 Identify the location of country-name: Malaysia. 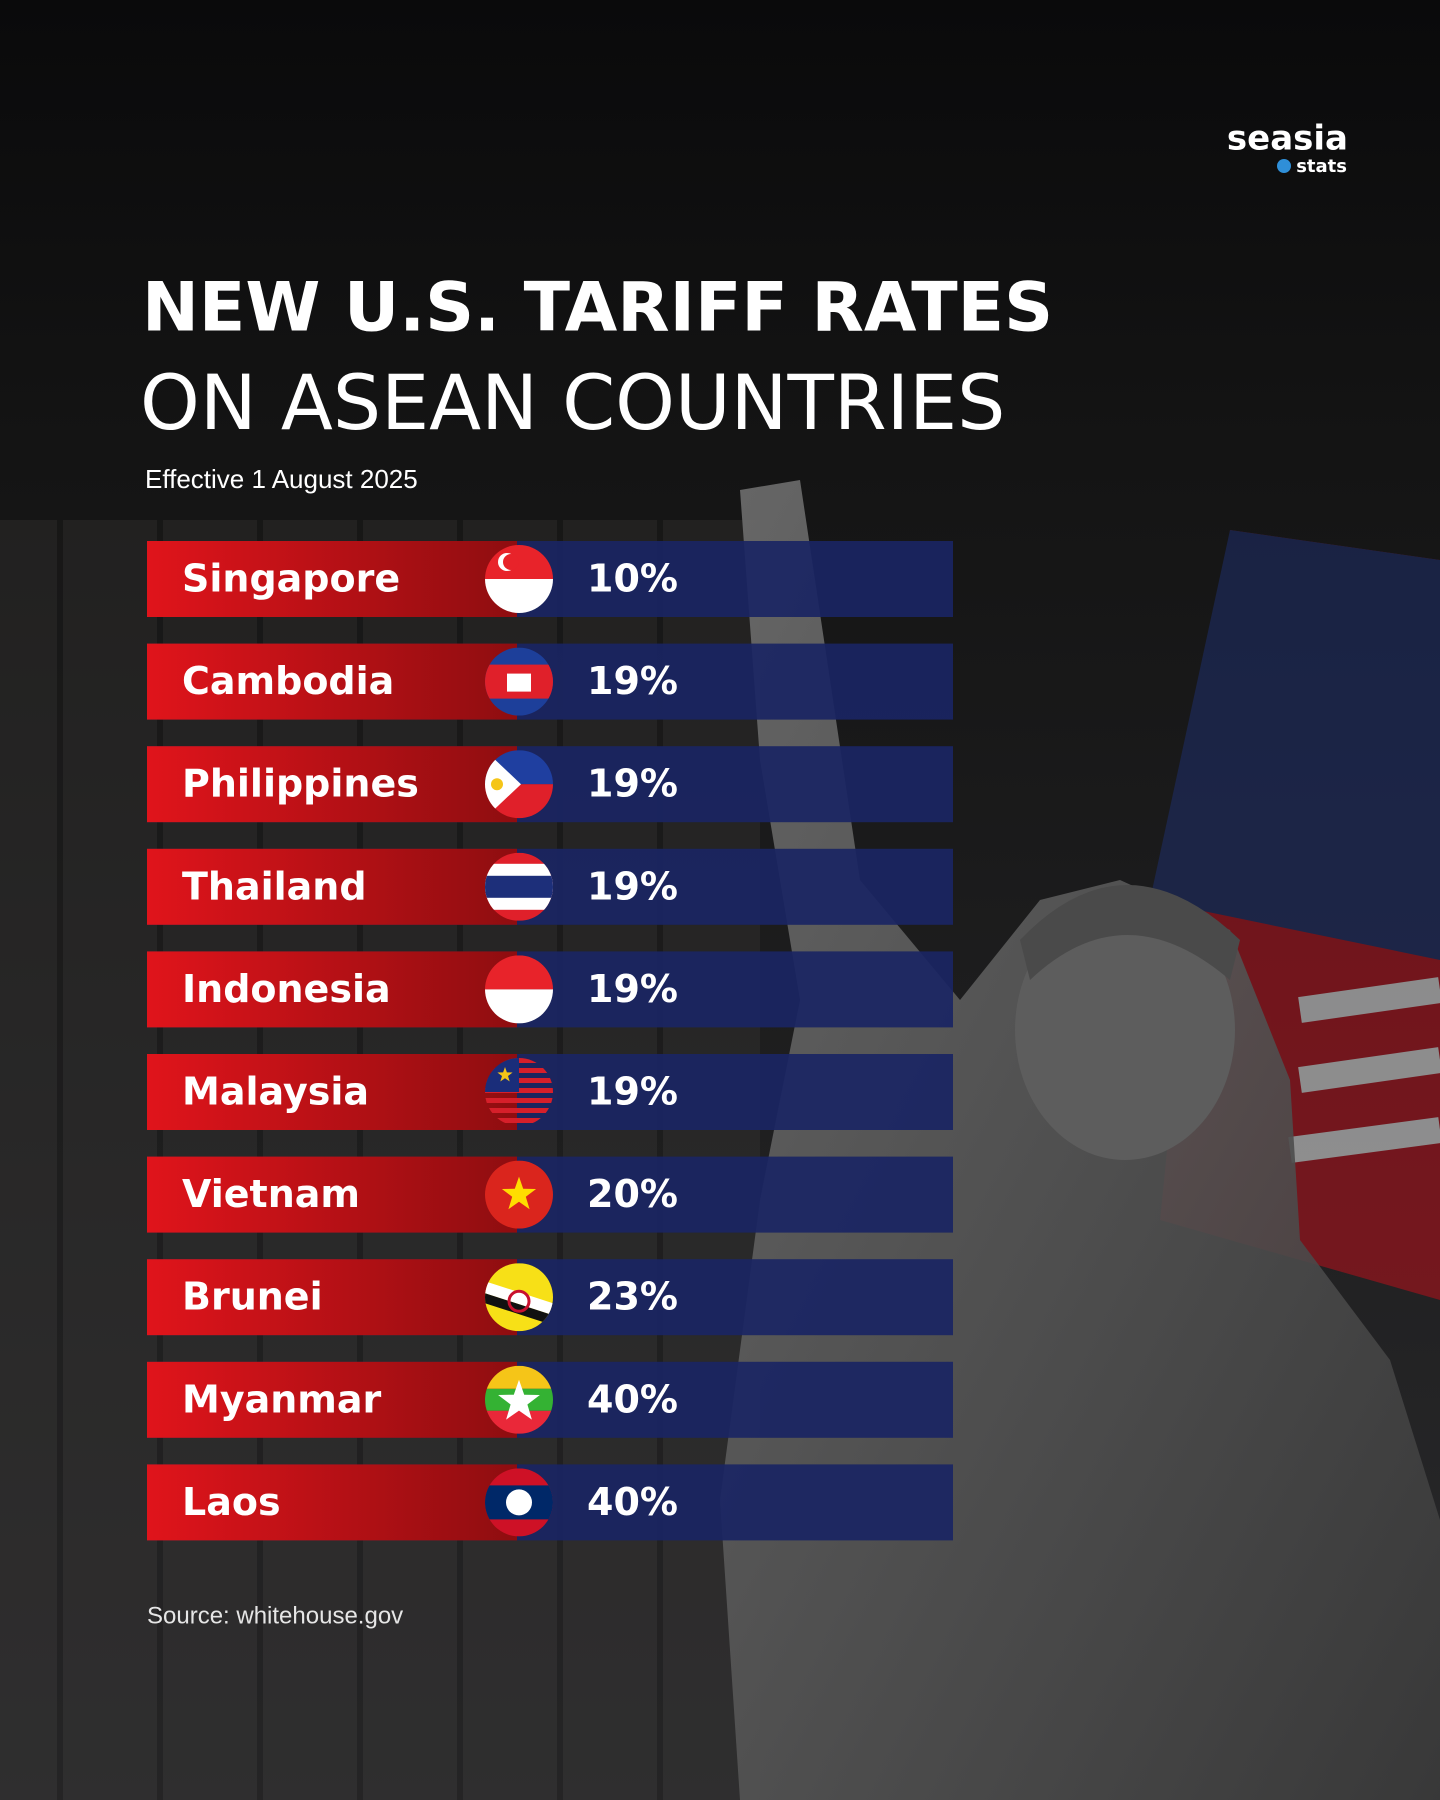
(275, 1092).